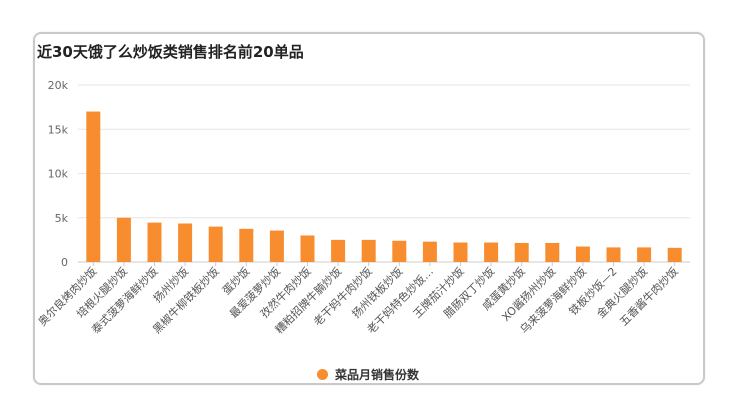 Image resolution: width=740 pixels, height=420 pixels. Describe the element at coordinates (58, 85) in the screenshot. I see `y-tick-label: 20k` at that location.